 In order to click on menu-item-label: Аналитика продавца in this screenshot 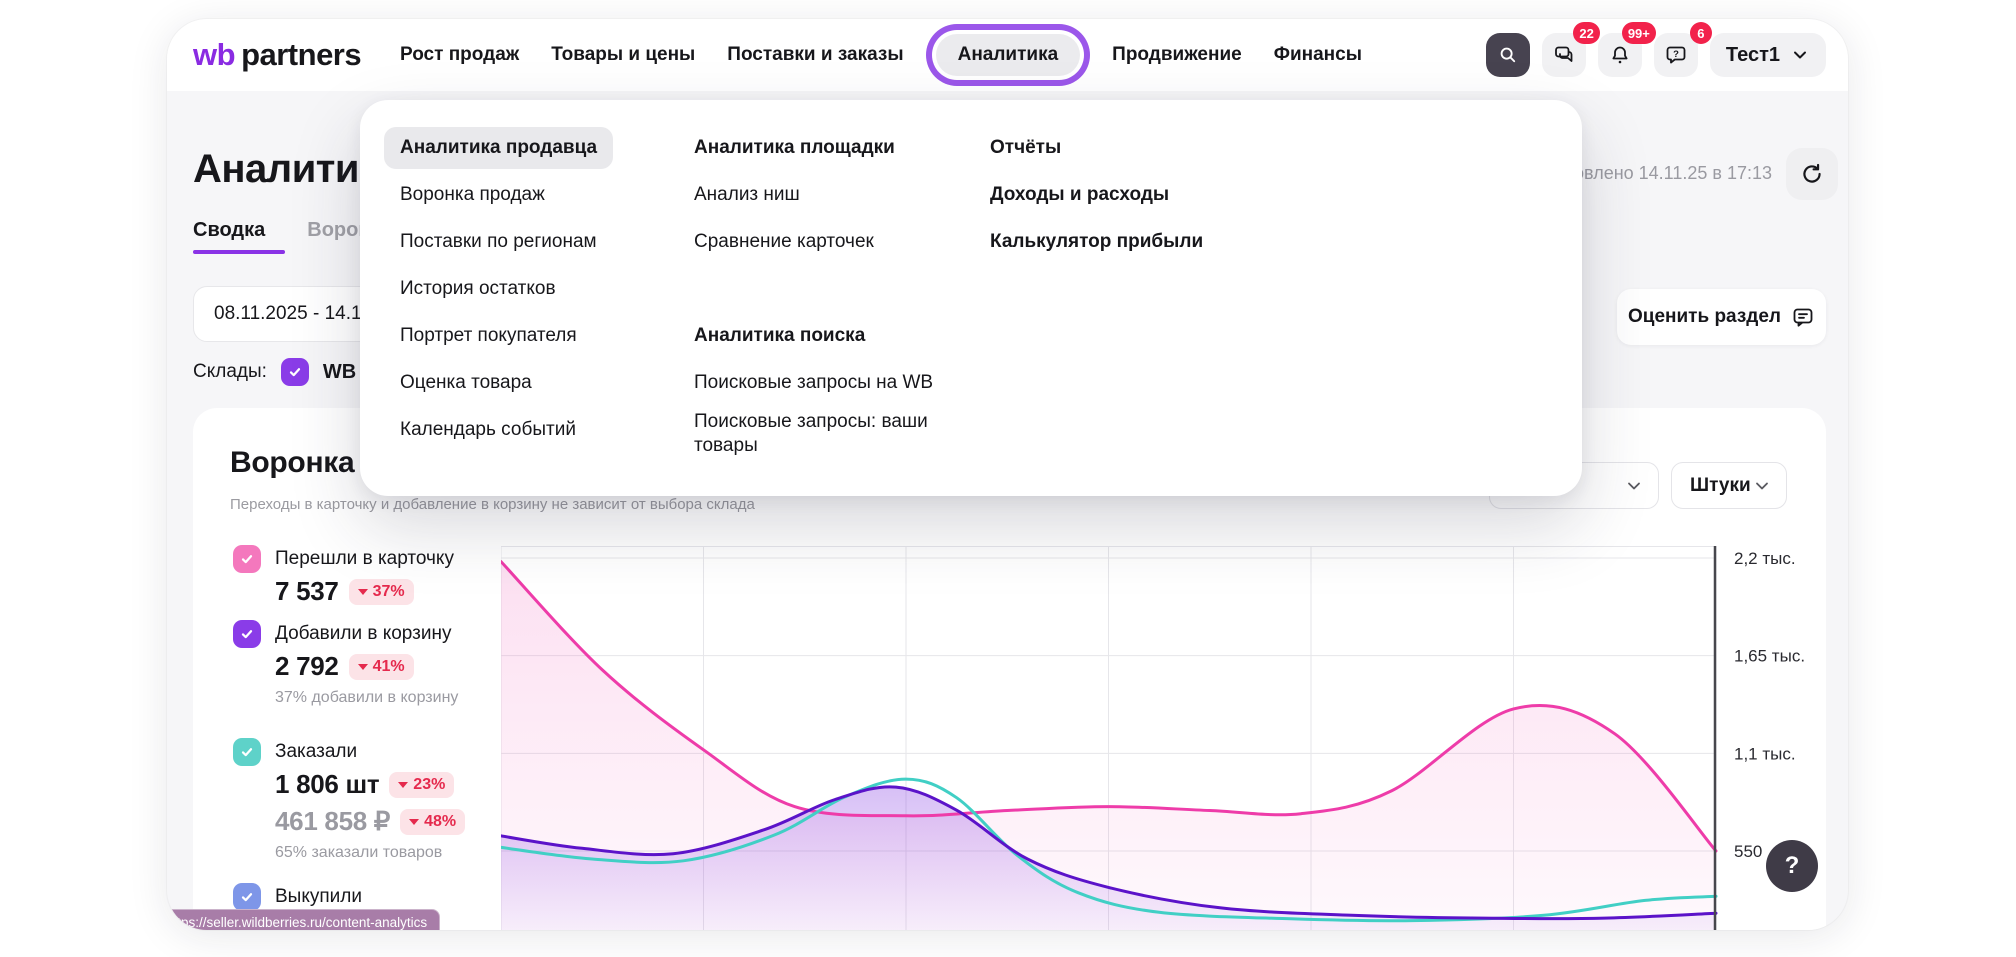, I will do `click(499, 147)`.